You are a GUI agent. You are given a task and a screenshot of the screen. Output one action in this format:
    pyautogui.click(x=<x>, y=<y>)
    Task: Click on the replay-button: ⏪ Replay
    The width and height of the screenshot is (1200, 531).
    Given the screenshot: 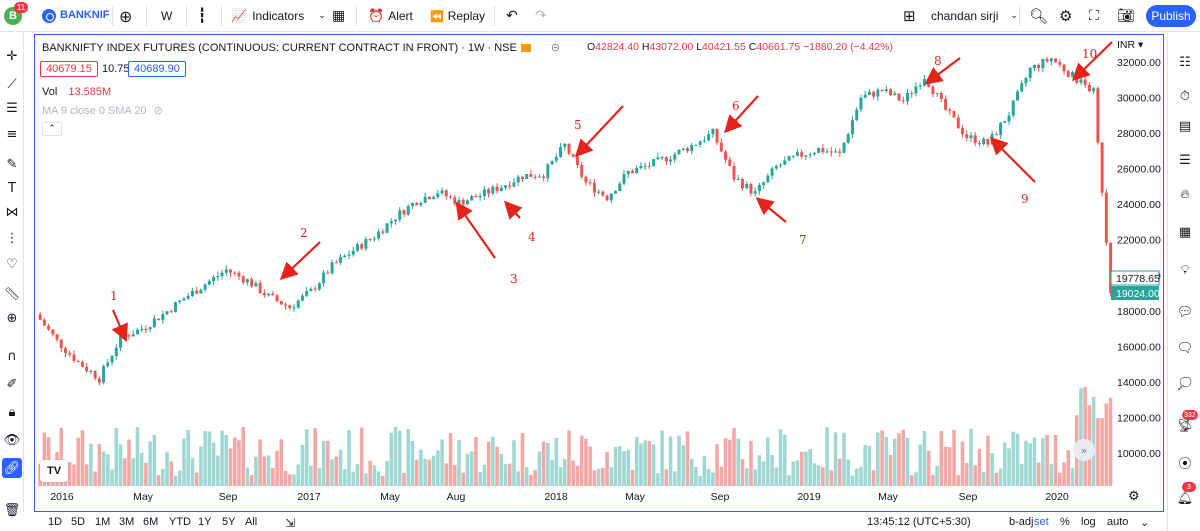 What is the action you would take?
    pyautogui.click(x=457, y=16)
    